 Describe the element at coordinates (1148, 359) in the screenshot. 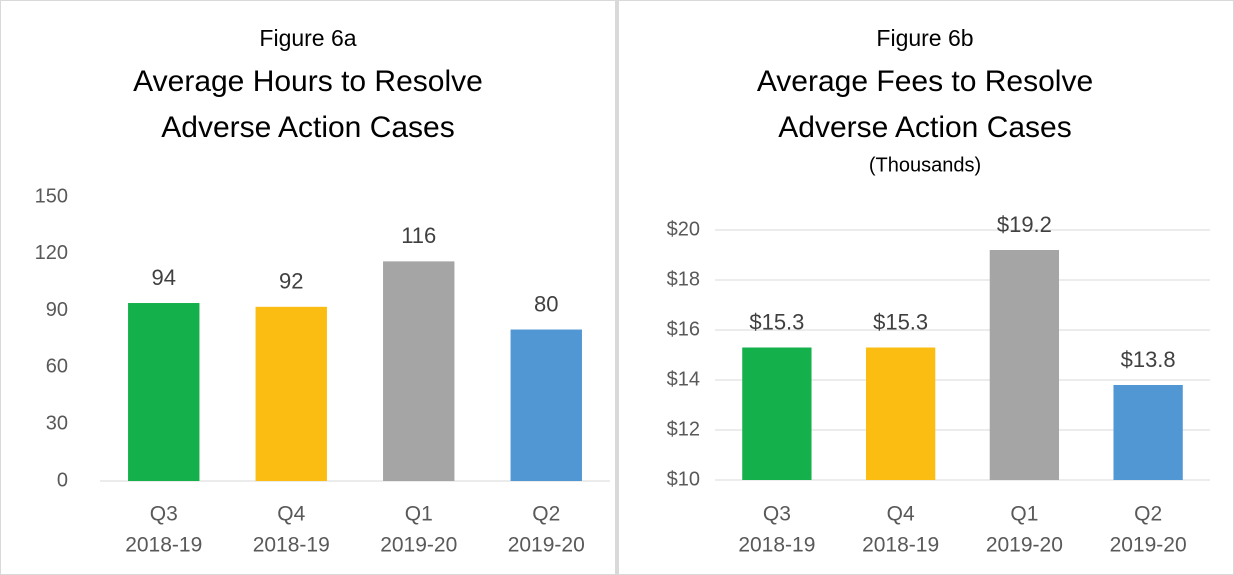

I see `data-label: $13.8` at that location.